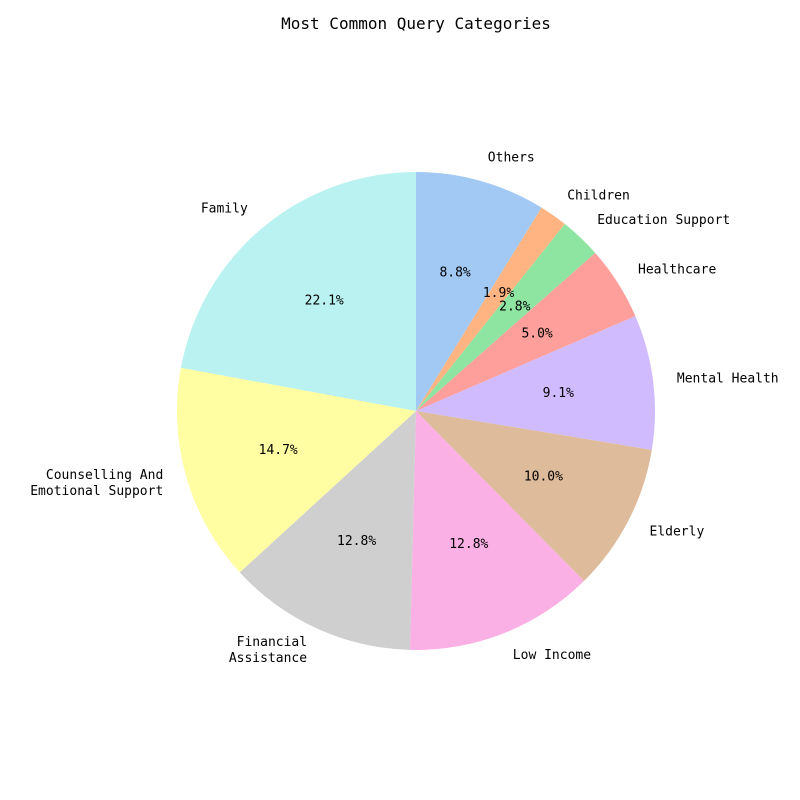  Describe the element at coordinates (498, 293) in the screenshot. I see `pct-label-children: 1.9%` at that location.